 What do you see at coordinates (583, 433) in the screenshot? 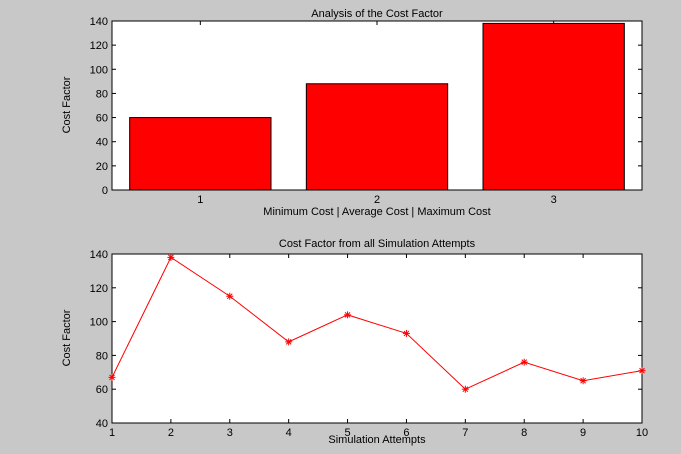
I see `line-x-tick-label: 9` at bounding box center [583, 433].